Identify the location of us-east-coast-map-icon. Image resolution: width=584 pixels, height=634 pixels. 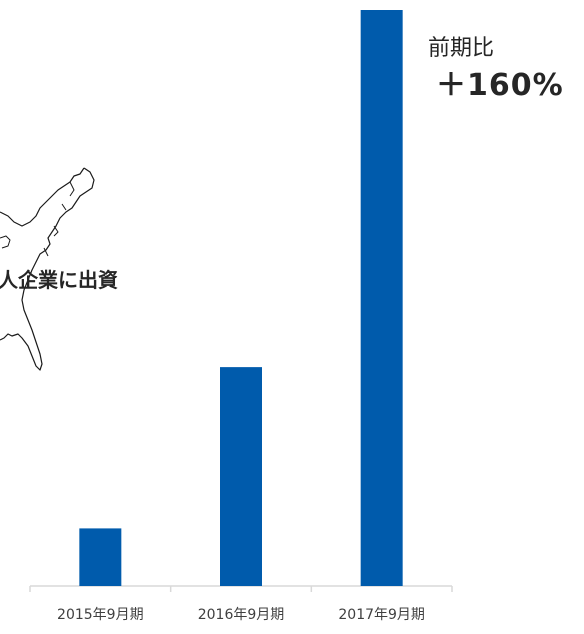
(47, 269).